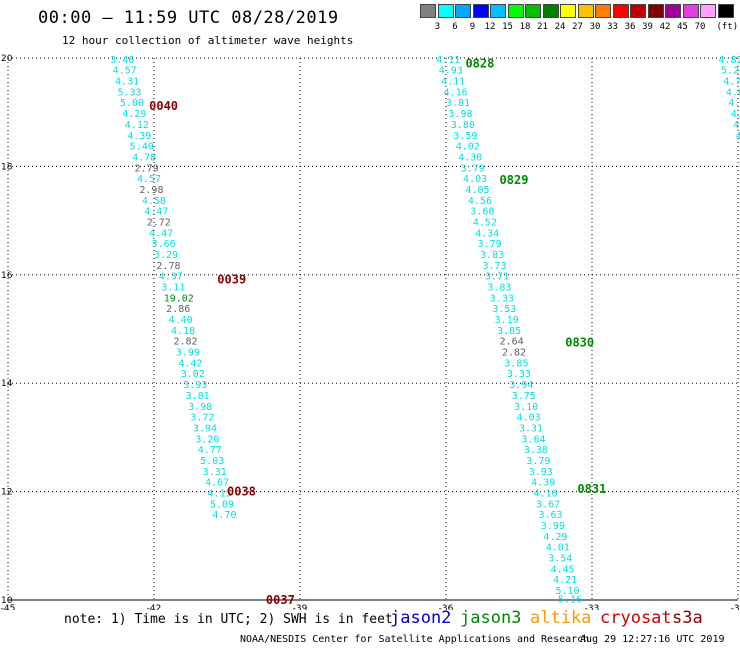 This screenshot has width=740, height=650. Describe the element at coordinates (217, 483) in the screenshot. I see `wave-height-value: 4.67` at that location.